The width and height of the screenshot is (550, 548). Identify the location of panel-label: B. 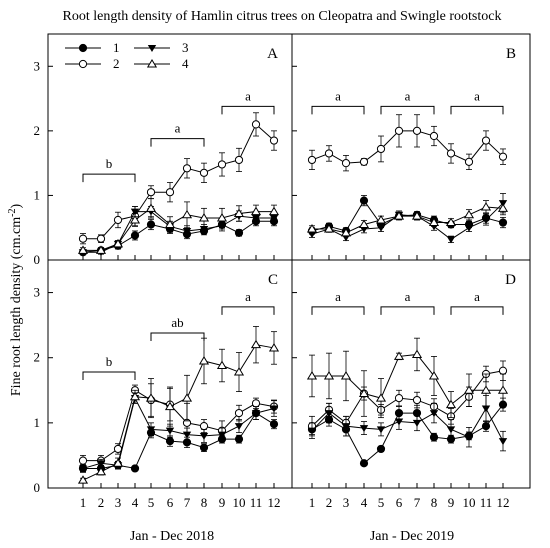
(511, 54).